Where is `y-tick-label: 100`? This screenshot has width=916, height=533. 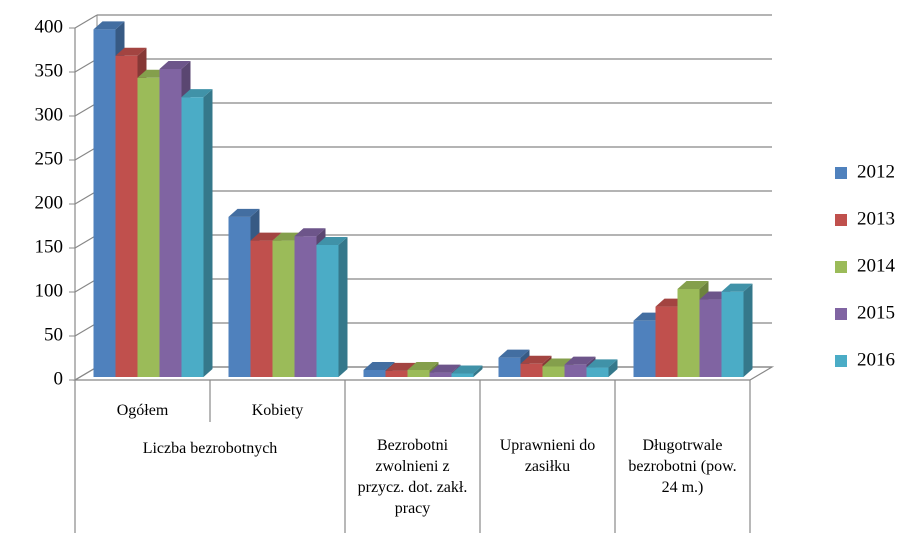 y-tick-label: 100 is located at coordinates (49, 290).